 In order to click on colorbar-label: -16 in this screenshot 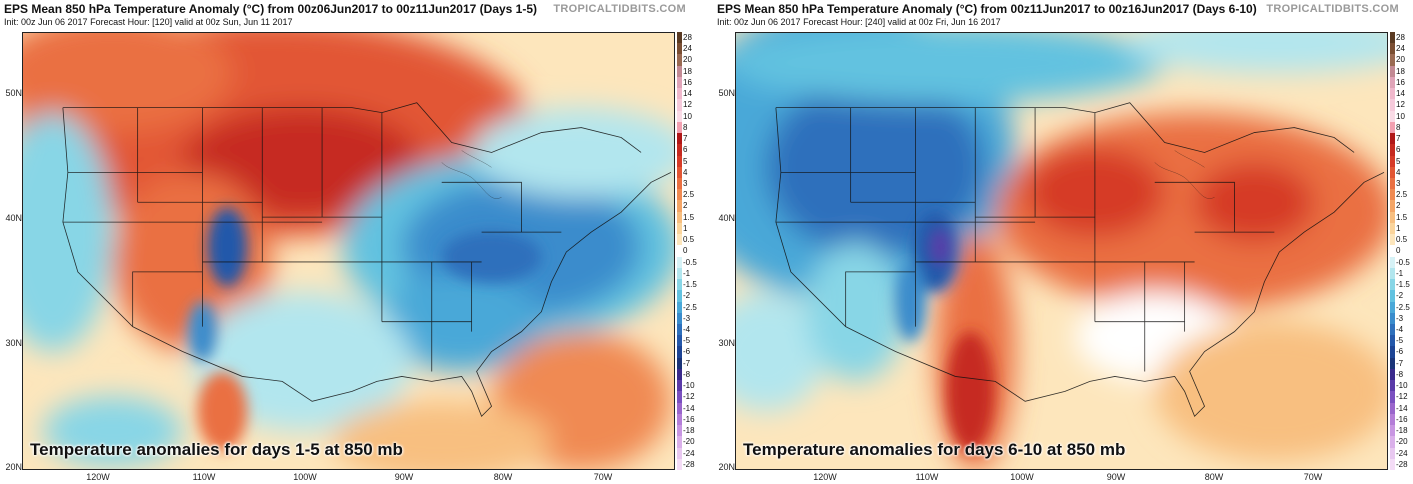, I will do `click(689, 419)`.